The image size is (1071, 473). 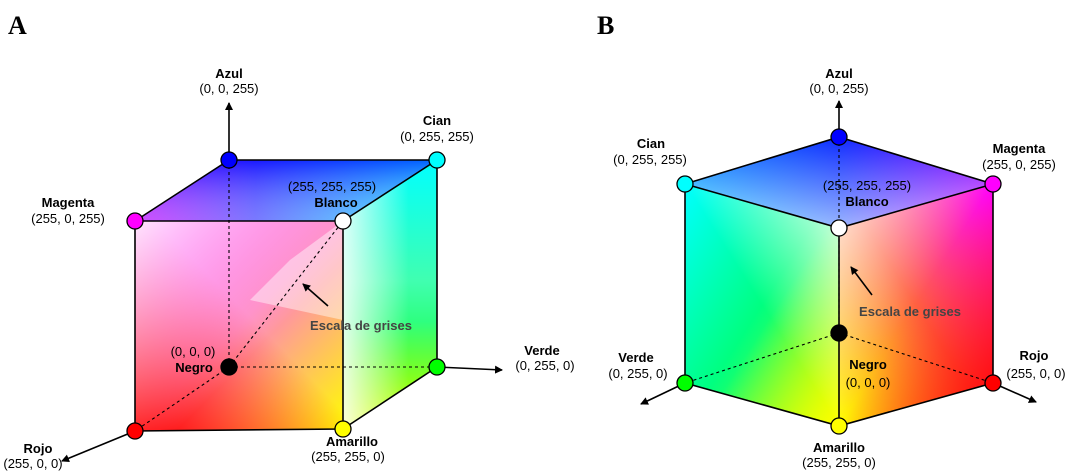 I want to click on vertex-black, so click(x=229, y=367).